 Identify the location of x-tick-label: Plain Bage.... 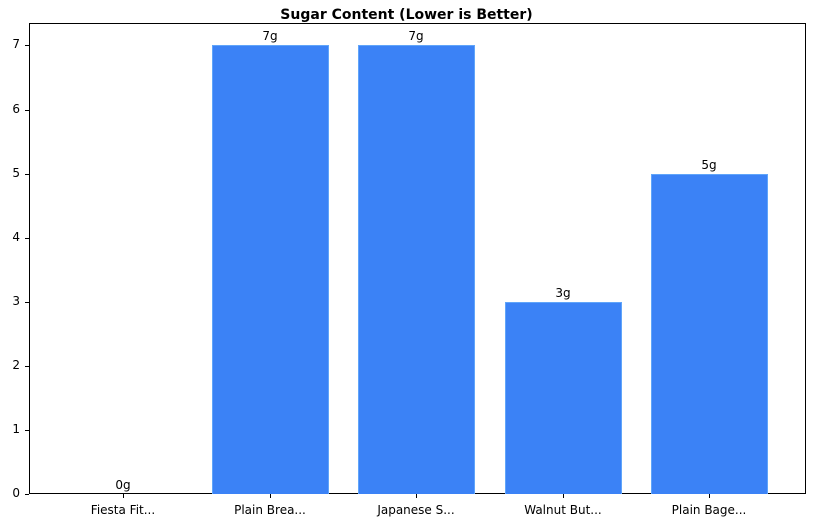
(709, 510).